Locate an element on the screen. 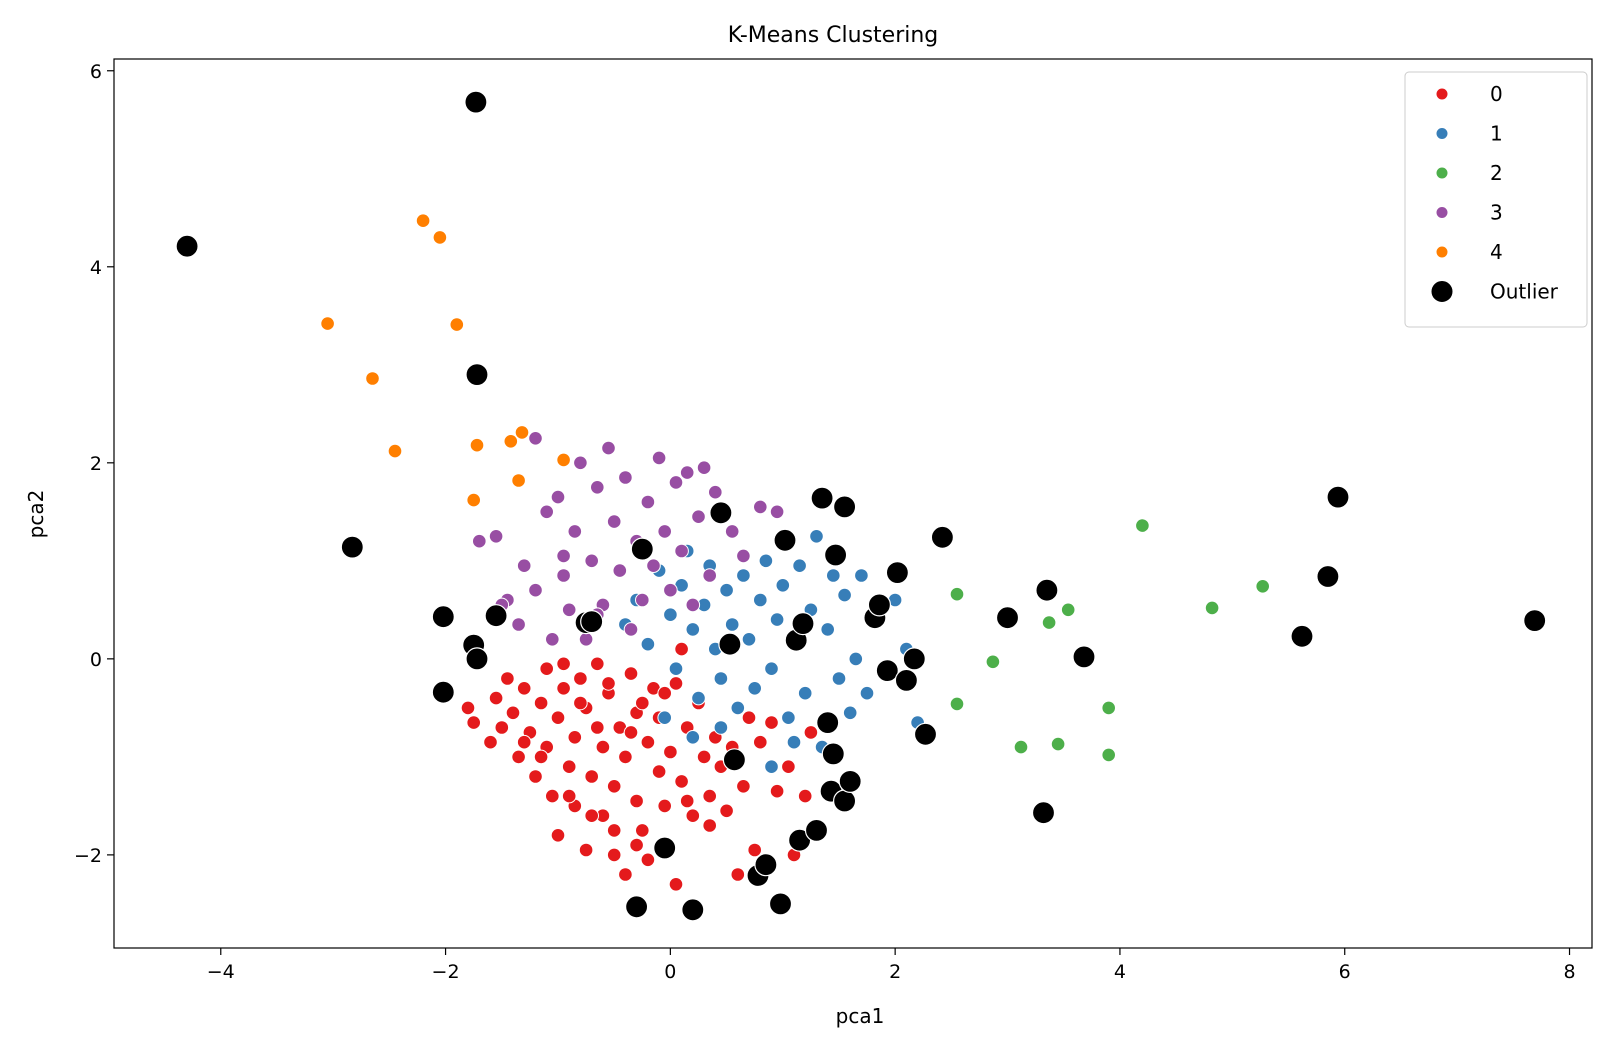 Image resolution: width=1620 pixels, height=1046 pixels. x-tick-label: 6 is located at coordinates (1345, 972).